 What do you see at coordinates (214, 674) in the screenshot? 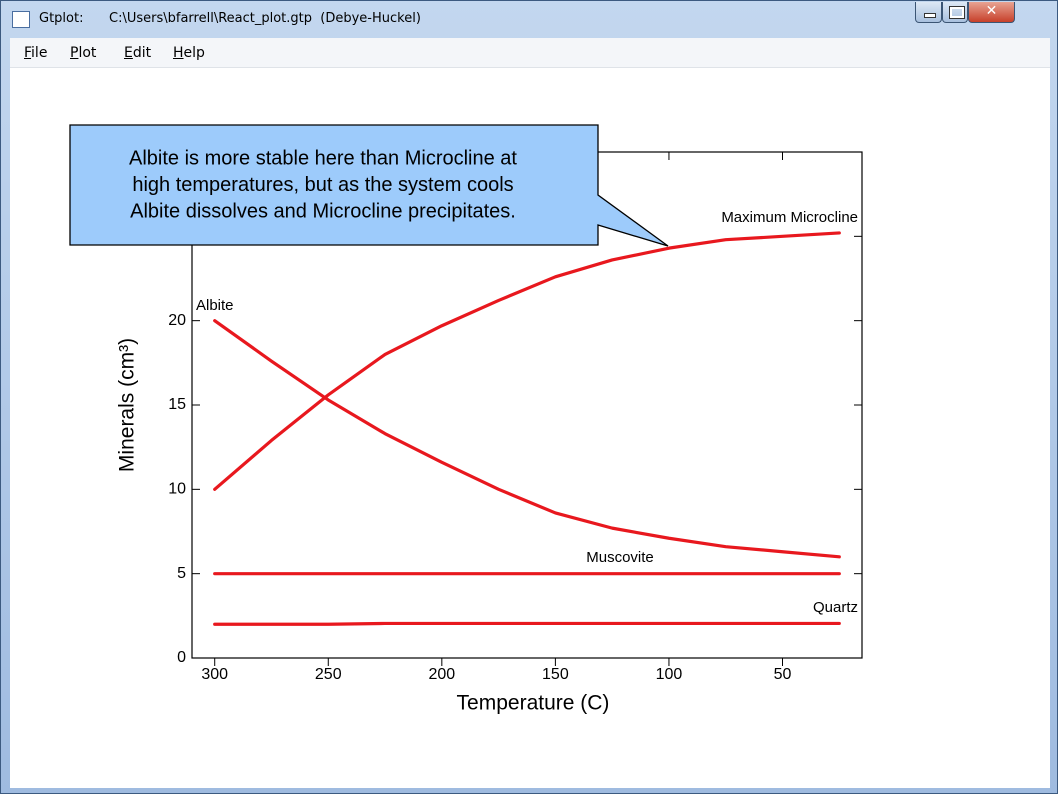
I see `x-tick-label: 300` at bounding box center [214, 674].